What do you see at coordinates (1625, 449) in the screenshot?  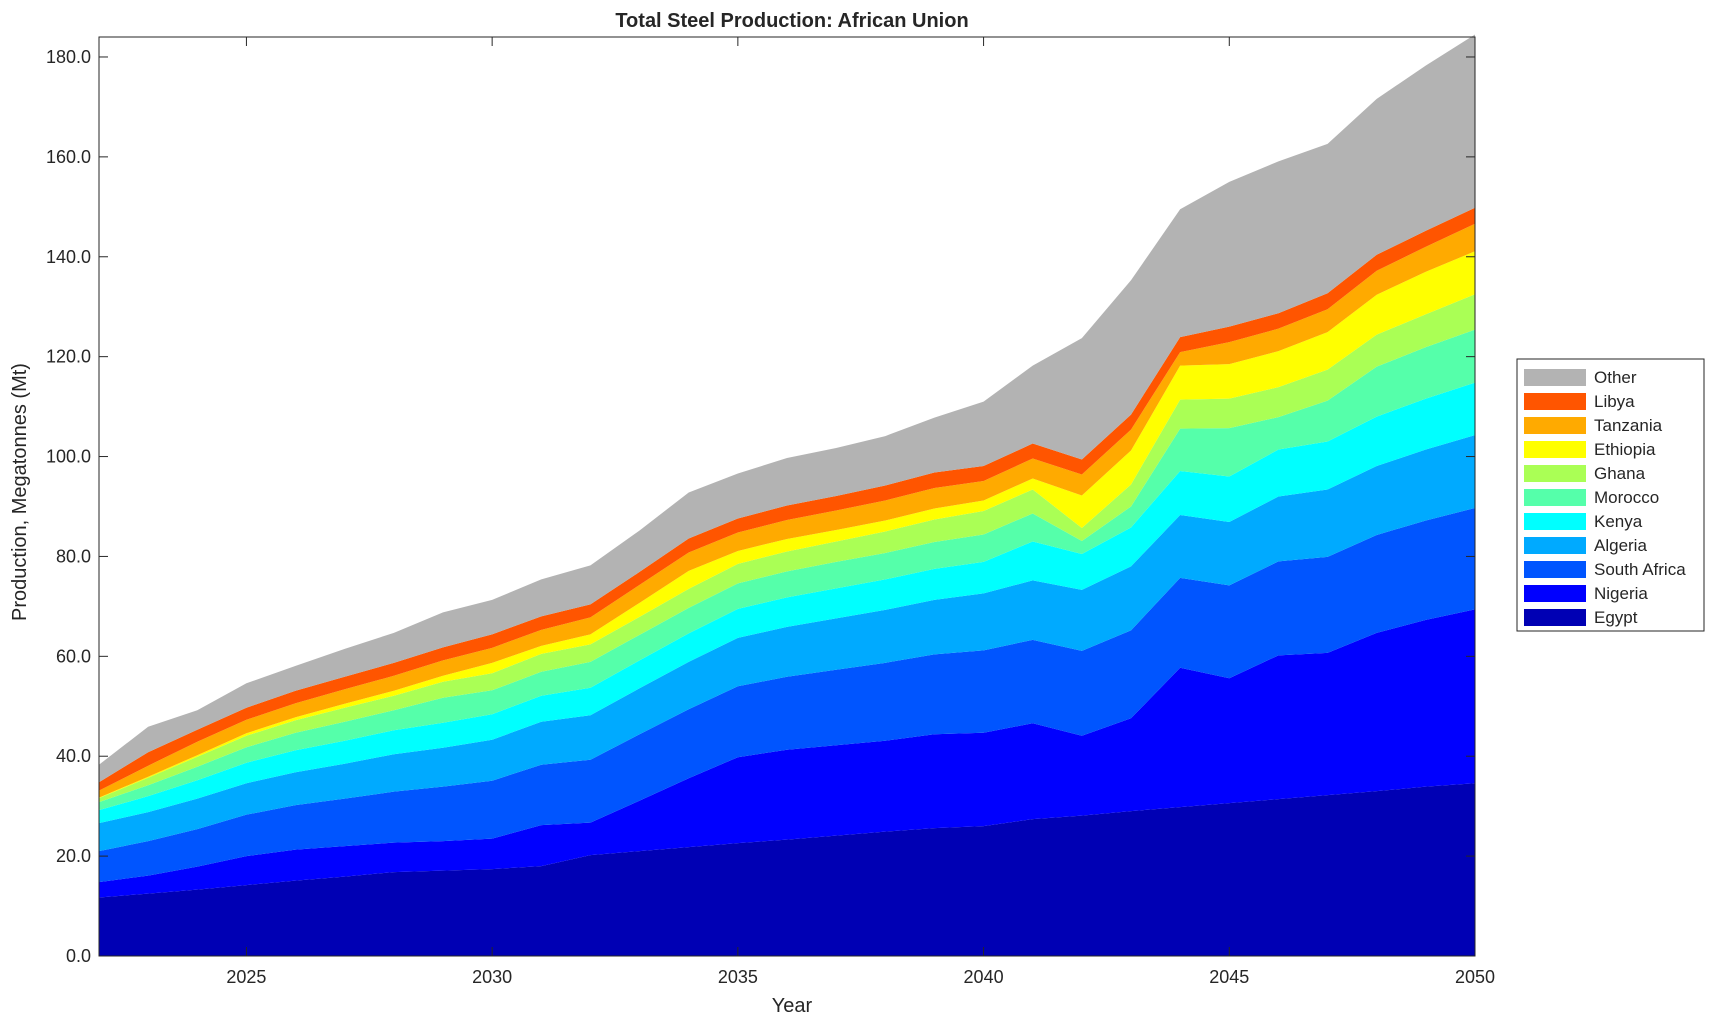 I see `legend-label: Ethiopia` at bounding box center [1625, 449].